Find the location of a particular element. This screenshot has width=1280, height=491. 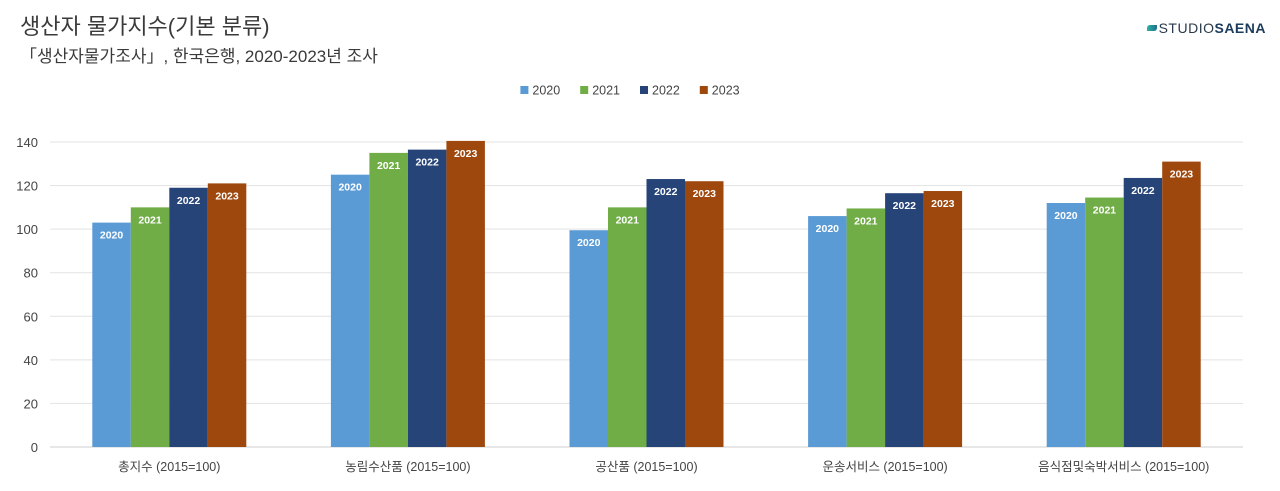

logo-studio-text: STUDIO is located at coordinates (1186, 28).